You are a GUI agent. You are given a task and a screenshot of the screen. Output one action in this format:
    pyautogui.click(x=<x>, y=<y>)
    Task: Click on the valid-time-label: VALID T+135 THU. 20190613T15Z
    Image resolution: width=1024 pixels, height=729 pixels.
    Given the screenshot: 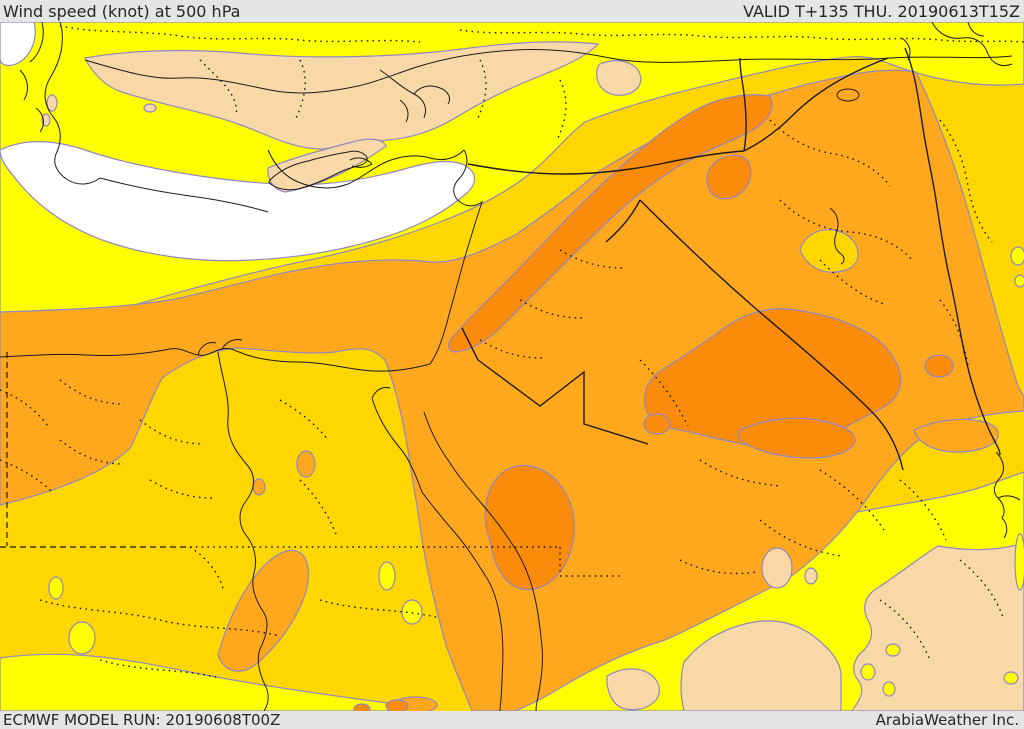 What is the action you would take?
    pyautogui.click(x=881, y=11)
    